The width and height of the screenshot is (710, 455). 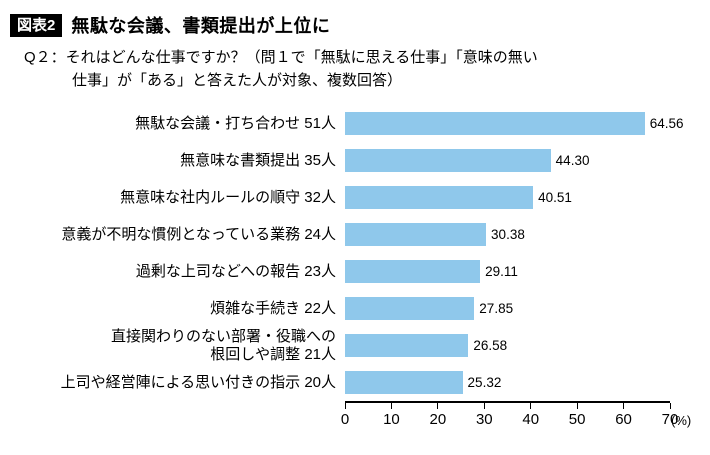 I want to click on bar-value-label: 44.30, so click(x=572, y=160).